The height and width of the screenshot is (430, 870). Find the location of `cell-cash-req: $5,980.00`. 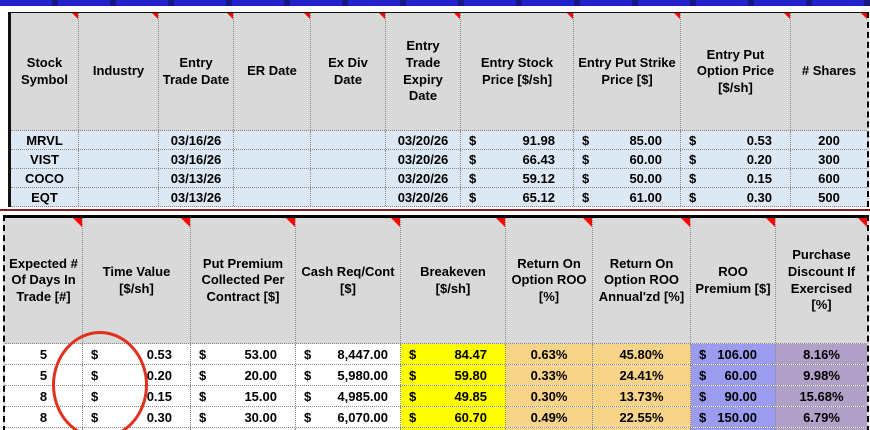

cell-cash-req: $5,980.00 is located at coordinates (348, 375).